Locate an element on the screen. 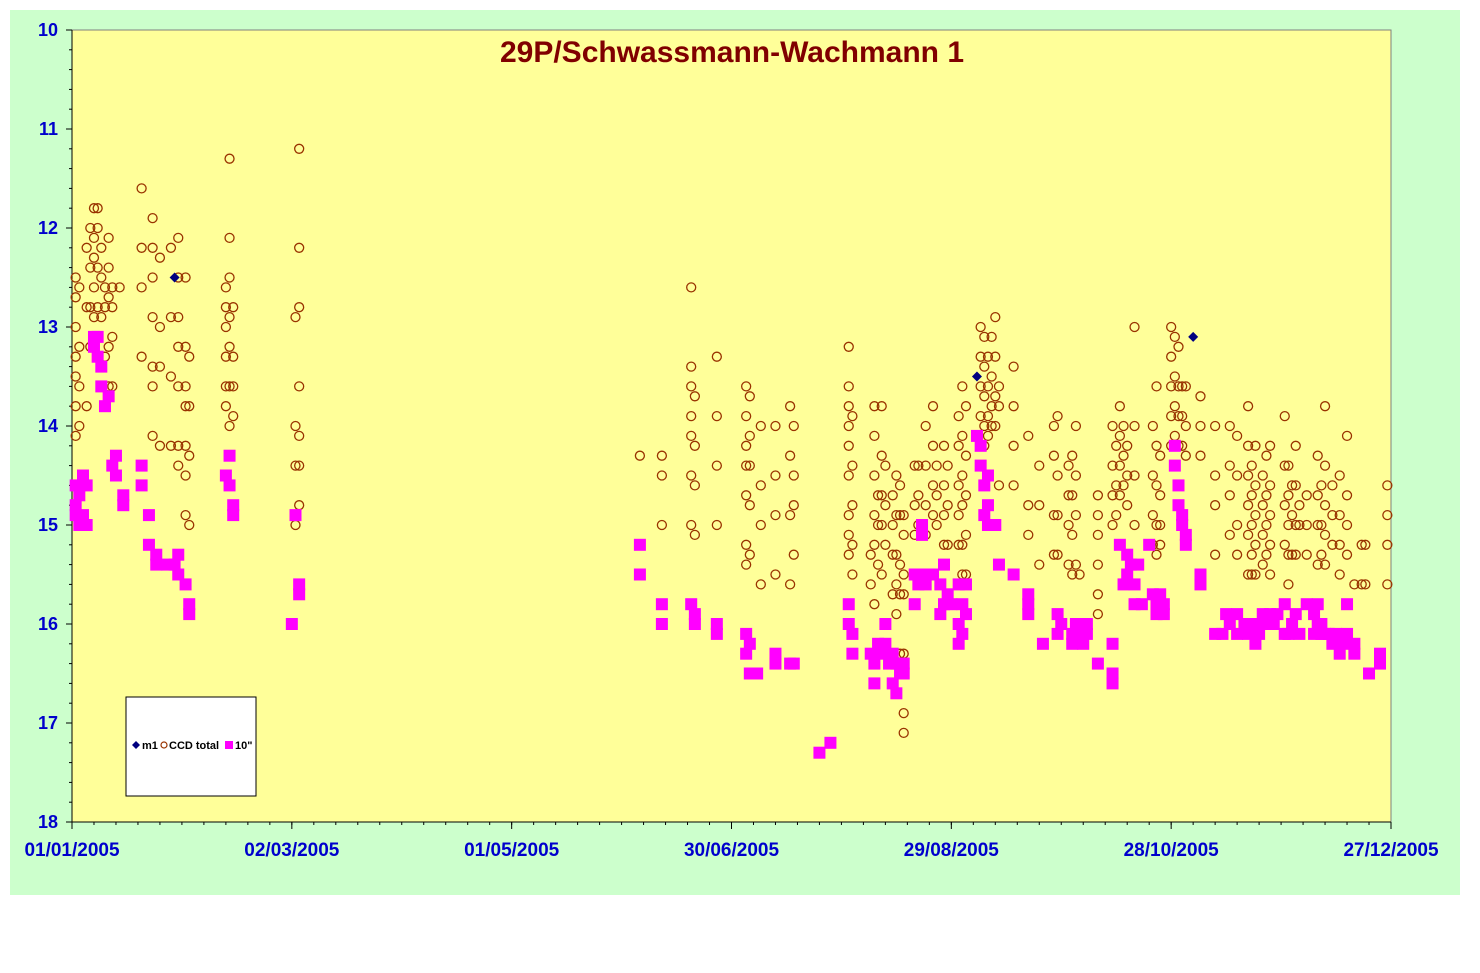  legend-box is located at coordinates (191, 746).